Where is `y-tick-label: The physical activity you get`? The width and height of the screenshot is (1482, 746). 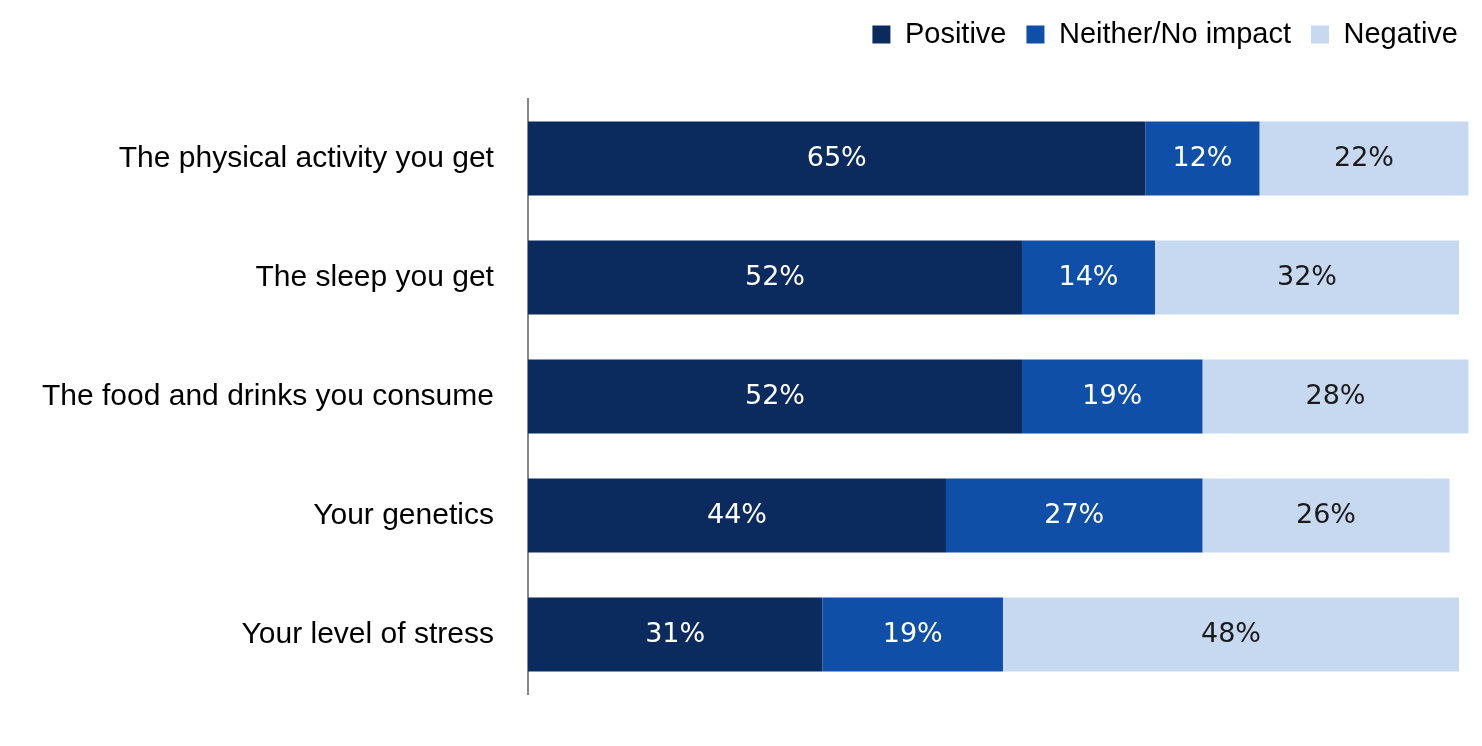
y-tick-label: The physical activity you get is located at coordinates (306, 156).